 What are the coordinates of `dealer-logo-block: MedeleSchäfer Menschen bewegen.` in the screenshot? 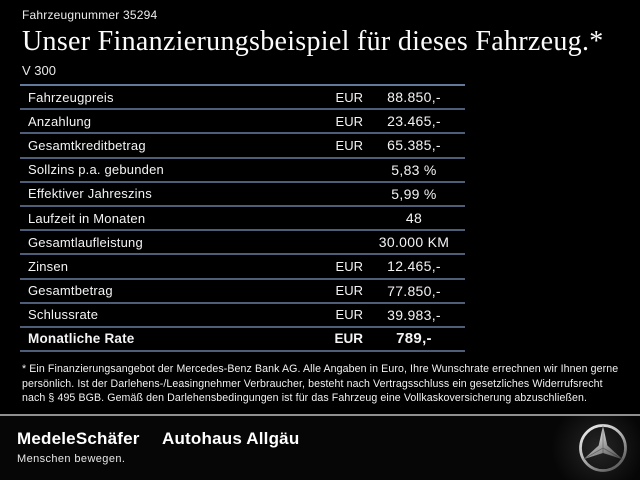 It's located at (78, 447).